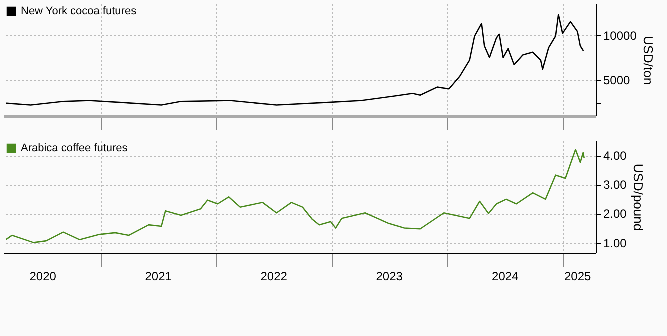 The image size is (667, 336). What do you see at coordinates (638, 198) in the screenshot?
I see `y-axis-title: USD/pound` at bounding box center [638, 198].